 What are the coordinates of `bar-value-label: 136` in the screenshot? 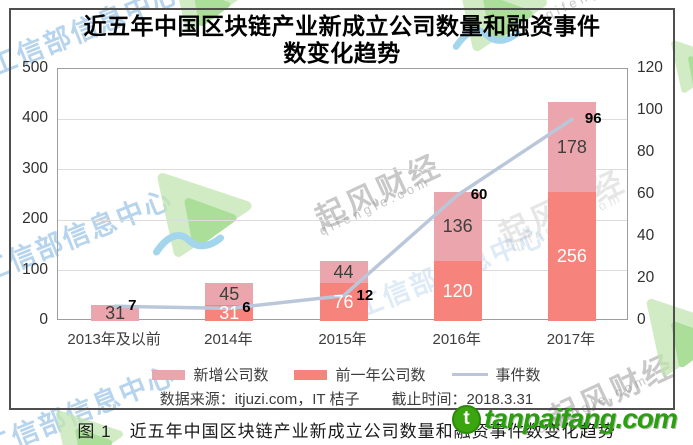 It's located at (457, 226).